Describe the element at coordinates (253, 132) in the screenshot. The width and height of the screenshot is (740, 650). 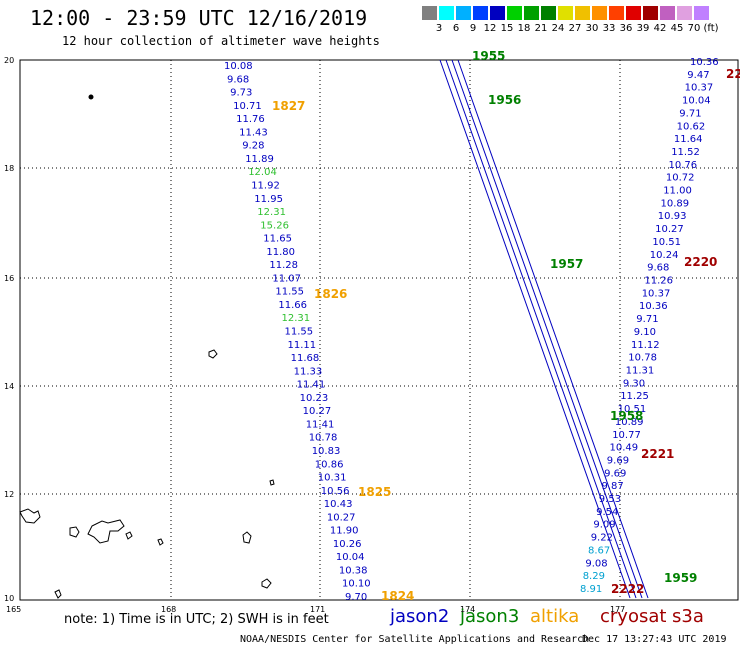
I see `wave-height-value: 11.43` at that location.